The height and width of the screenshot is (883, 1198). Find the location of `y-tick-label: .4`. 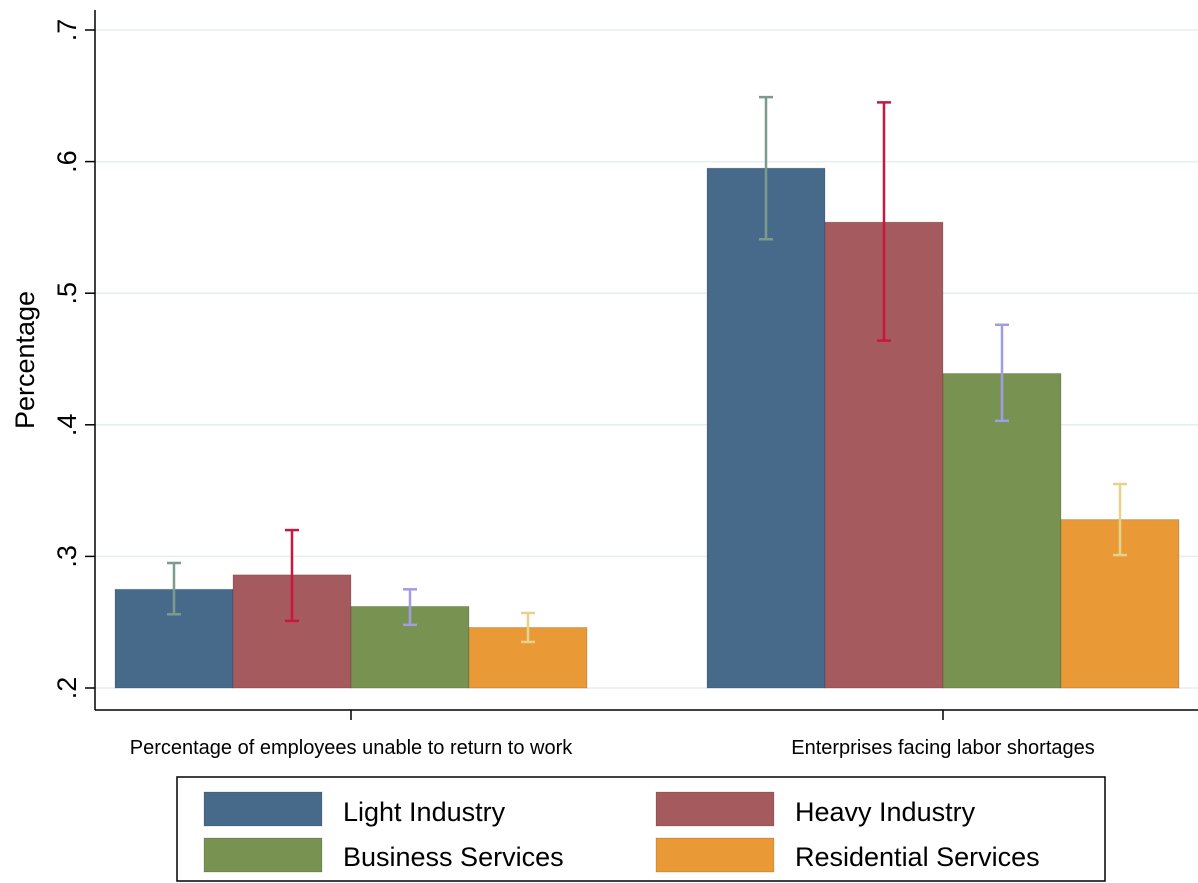

y-tick-label: .4 is located at coordinates (67, 425).